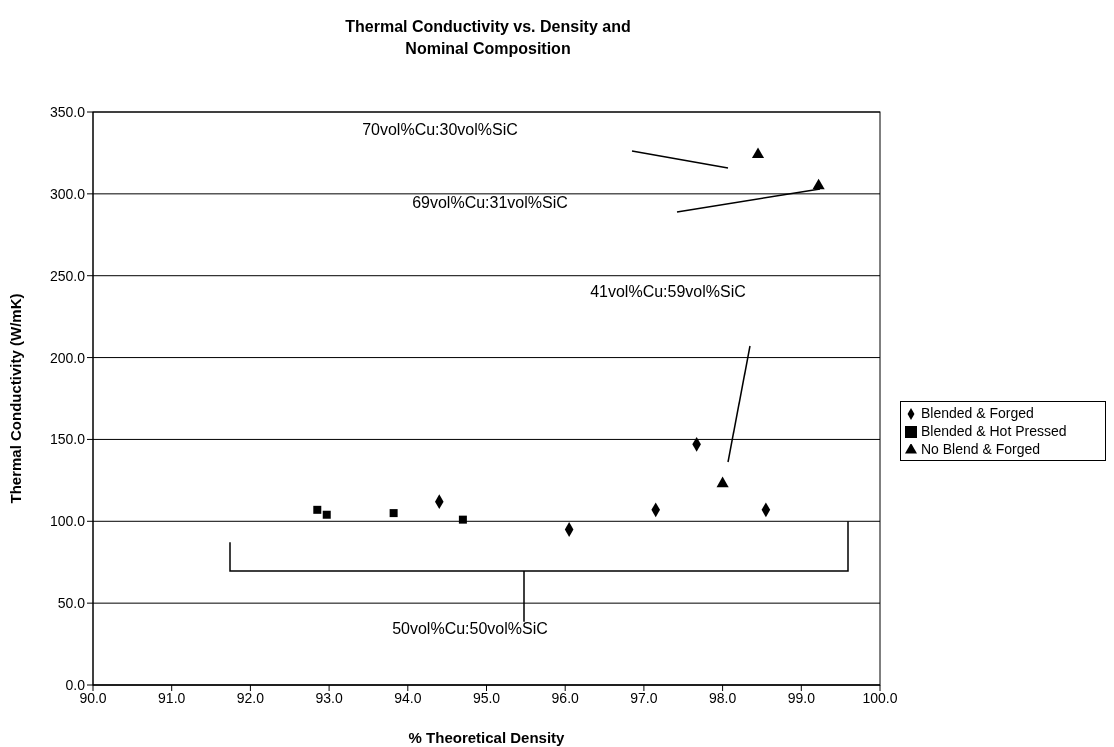  I want to click on x-tick-label: 95.0, so click(486, 697).